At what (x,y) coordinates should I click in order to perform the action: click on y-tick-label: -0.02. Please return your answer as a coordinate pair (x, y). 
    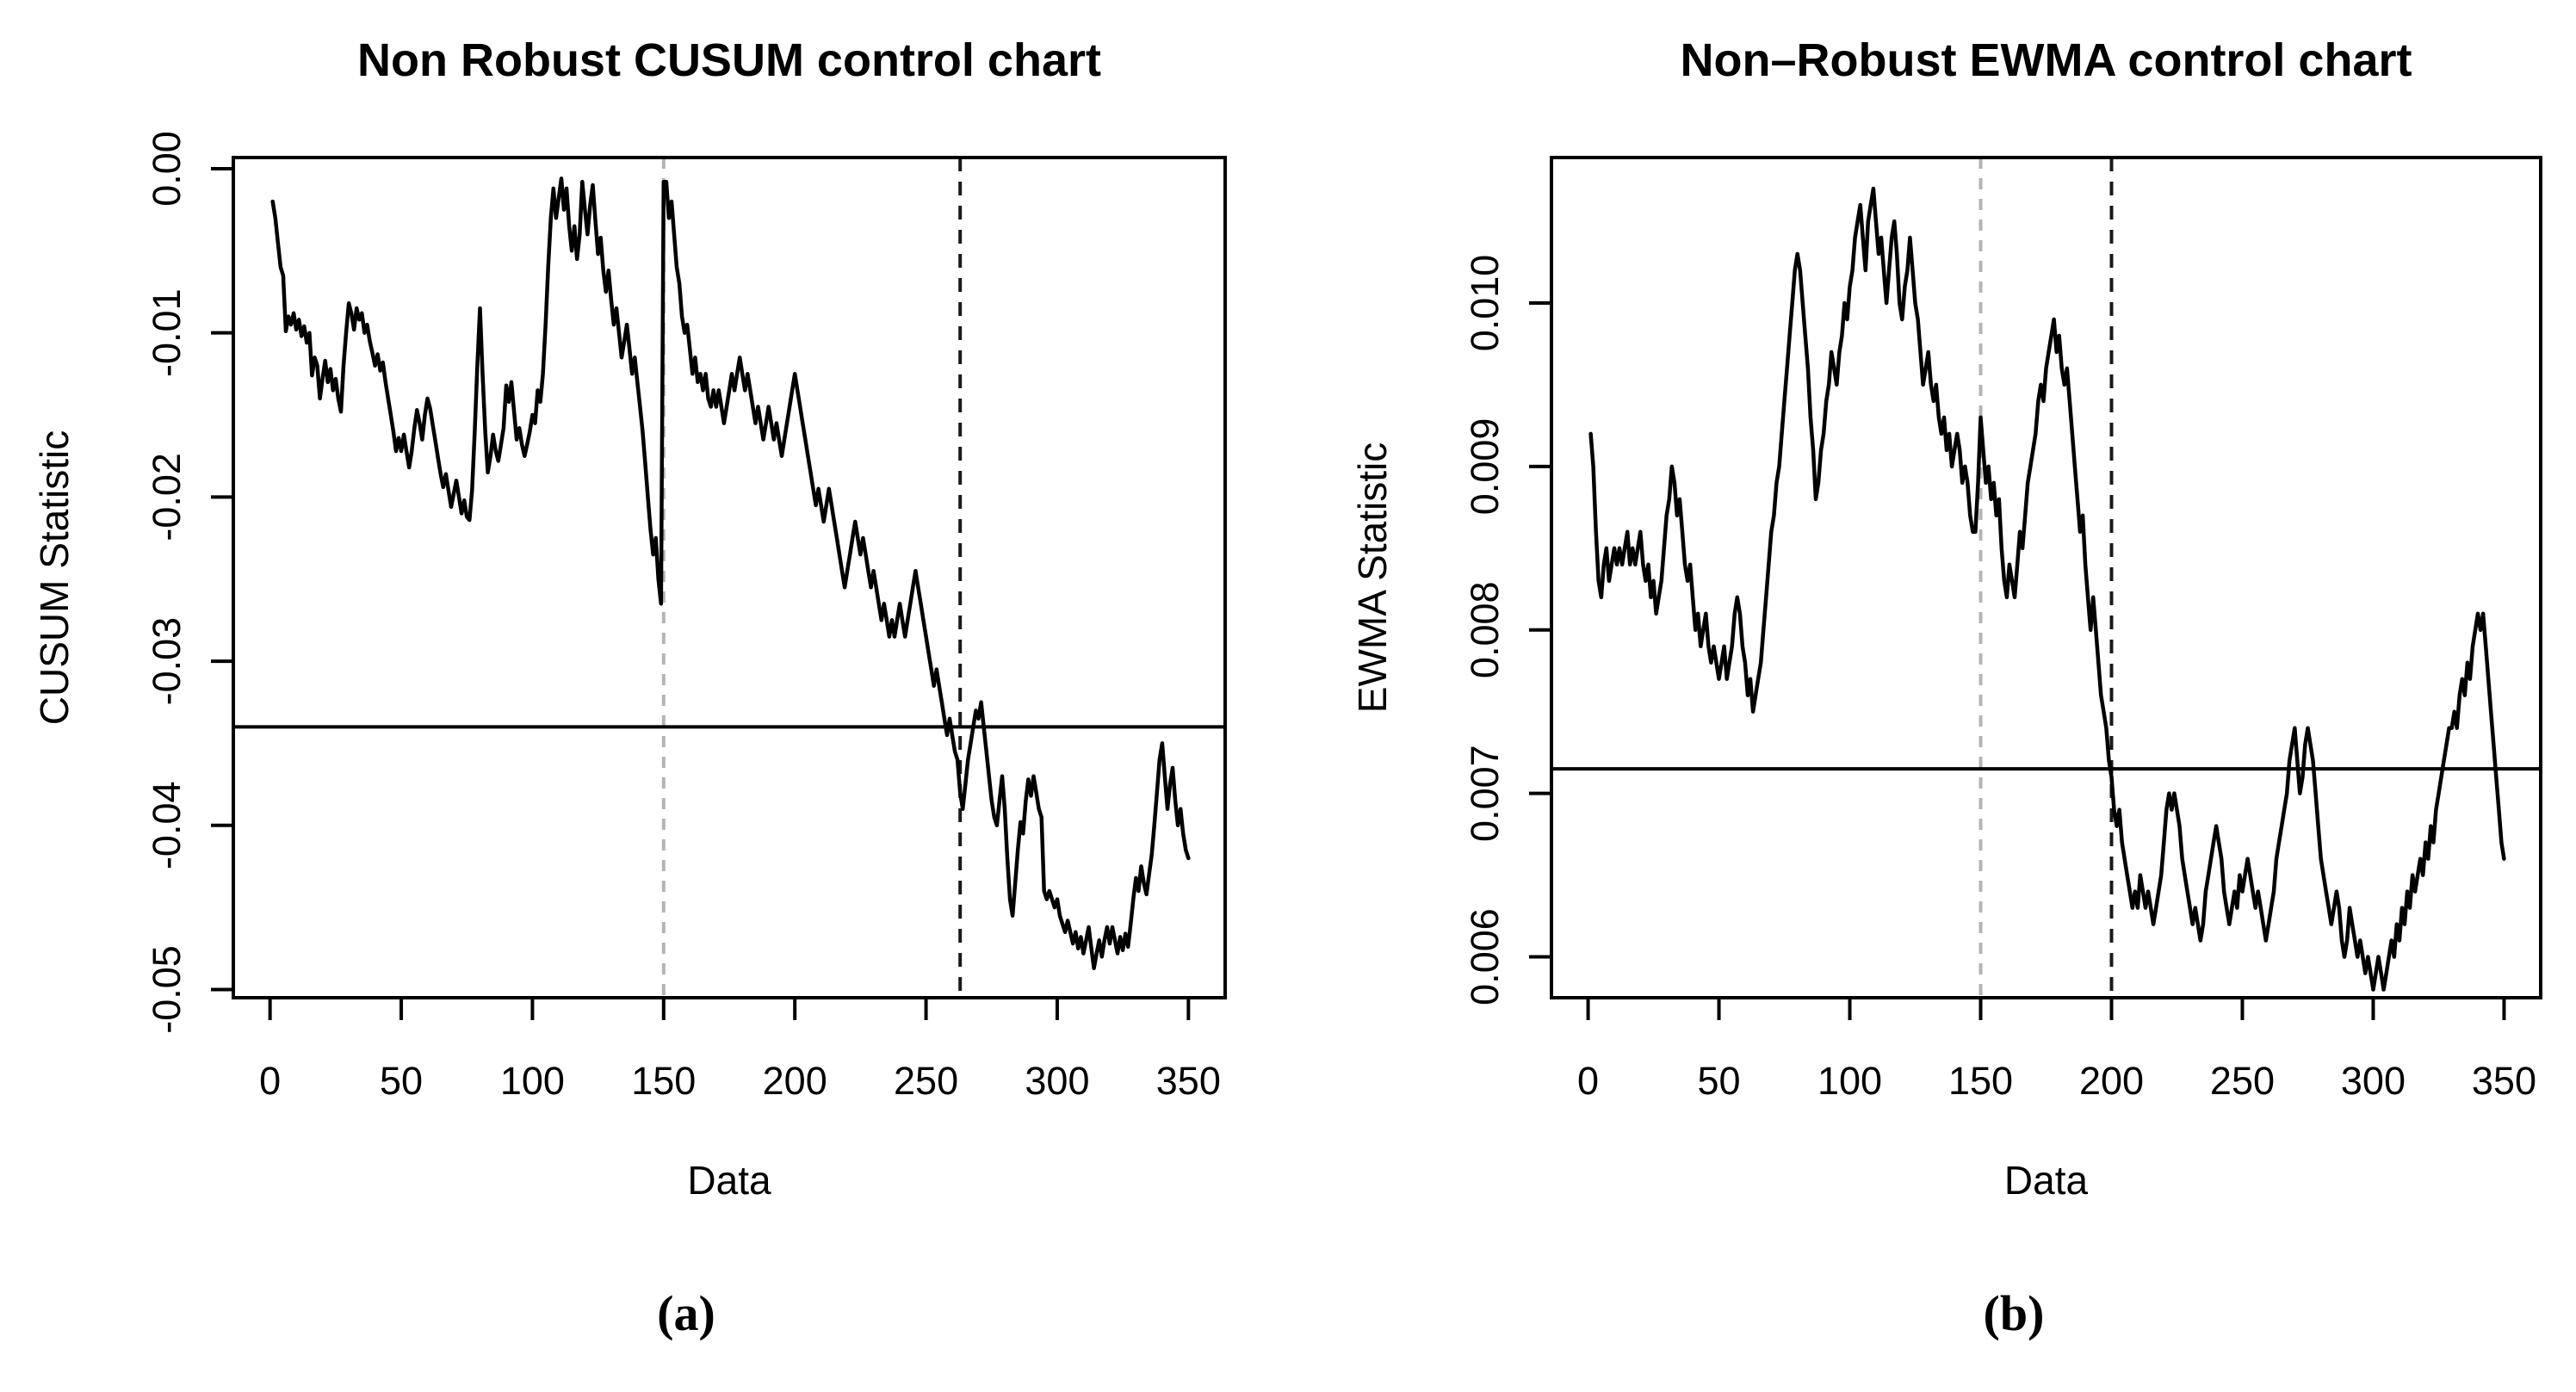
    Looking at the image, I should click on (167, 497).